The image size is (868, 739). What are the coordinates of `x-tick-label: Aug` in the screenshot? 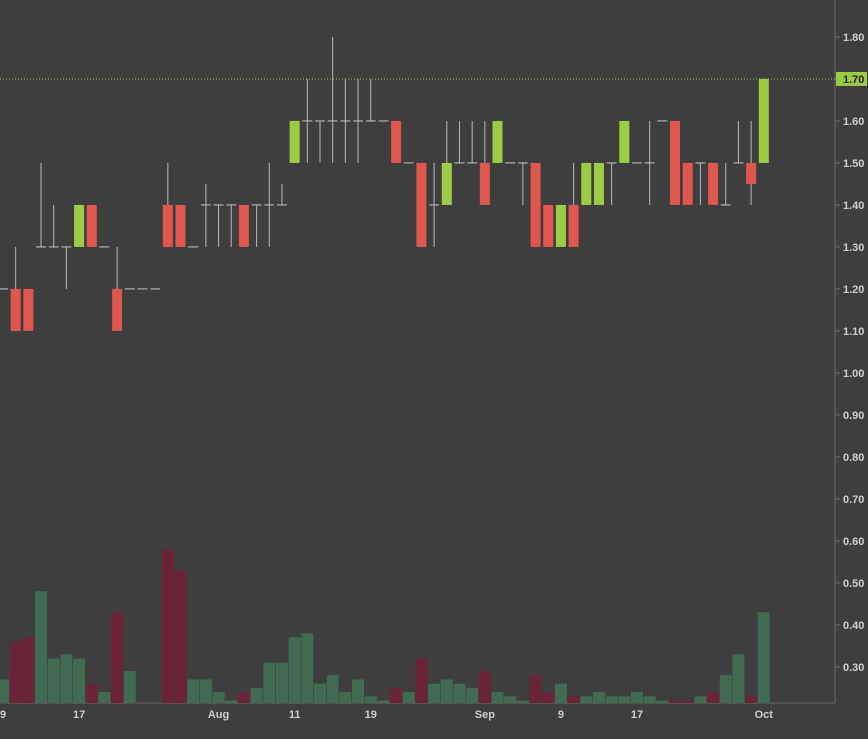 It's located at (218, 715).